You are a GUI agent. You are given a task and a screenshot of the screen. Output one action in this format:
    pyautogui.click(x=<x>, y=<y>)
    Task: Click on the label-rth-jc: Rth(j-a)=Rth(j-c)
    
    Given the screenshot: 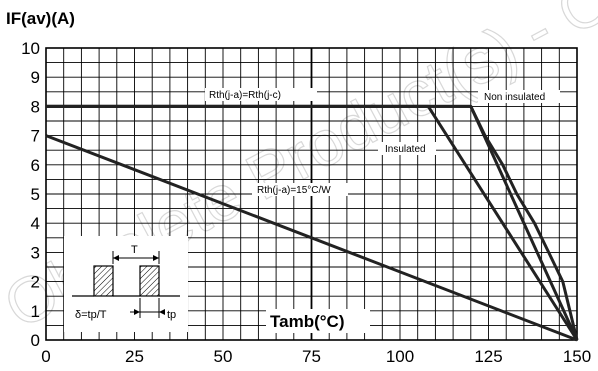 What is the action you would take?
    pyautogui.click(x=245, y=95)
    